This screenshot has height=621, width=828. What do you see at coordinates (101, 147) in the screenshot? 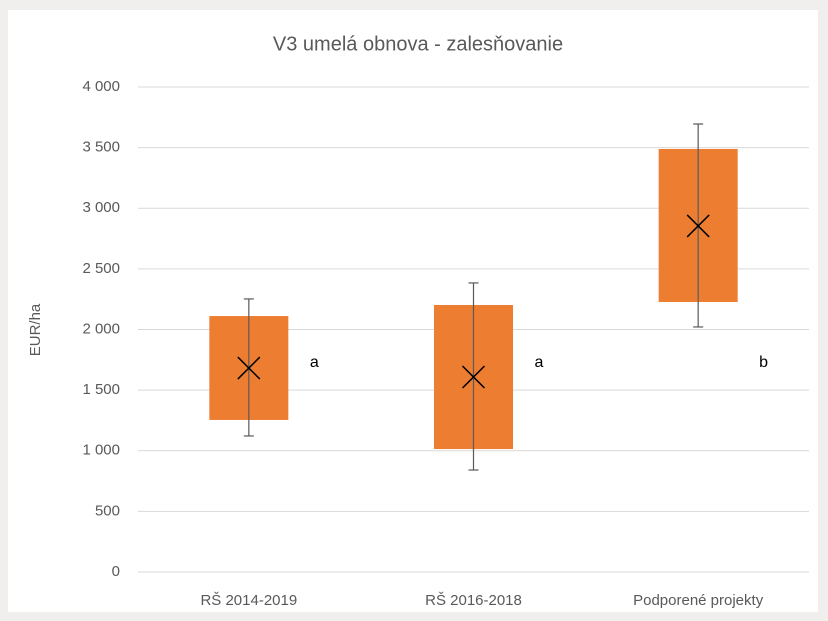
I see `y-tick-label: 3 500` at bounding box center [101, 147].